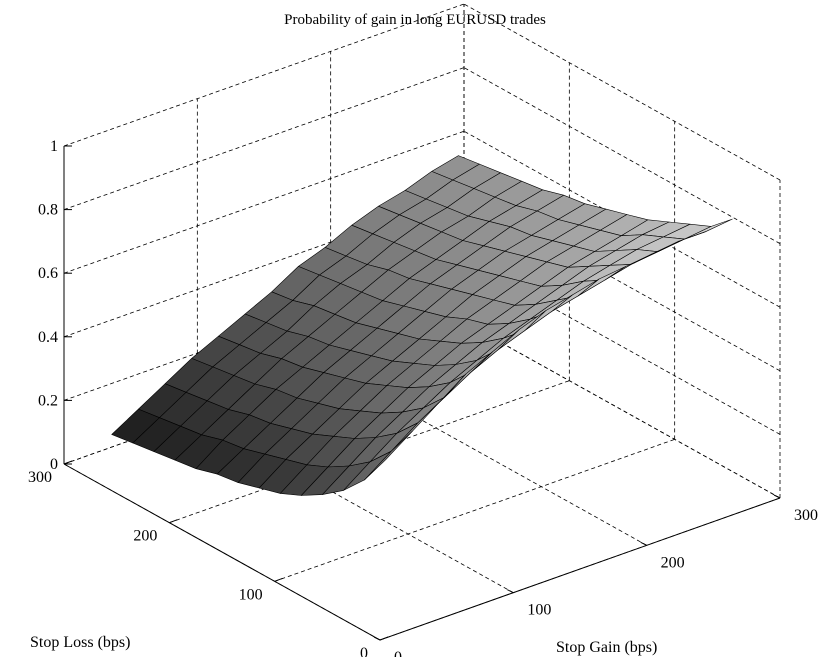  Describe the element at coordinates (40, 477) in the screenshot. I see `y-tick-label: 300` at that location.